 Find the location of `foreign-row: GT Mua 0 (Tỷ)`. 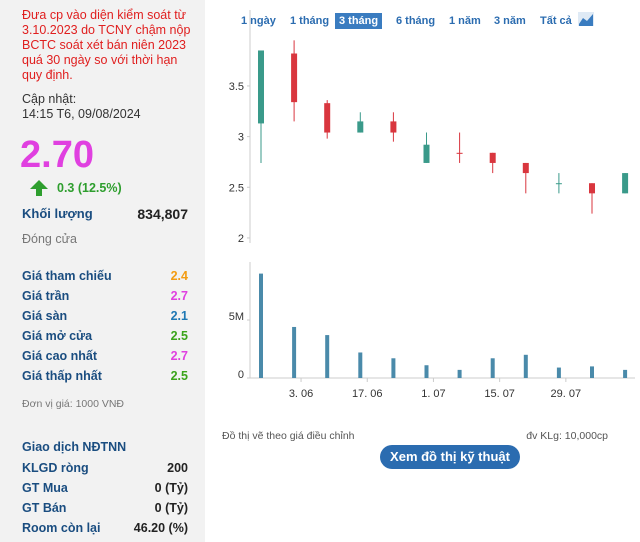

foreign-row: GT Mua 0 (Tỷ) is located at coordinates (105, 488).